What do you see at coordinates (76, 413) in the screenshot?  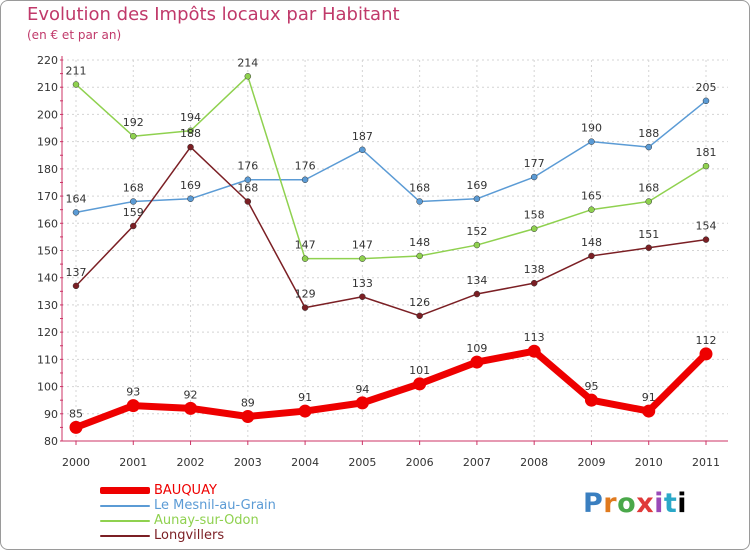 I see `data-label-bauquay: 85` at bounding box center [76, 413].